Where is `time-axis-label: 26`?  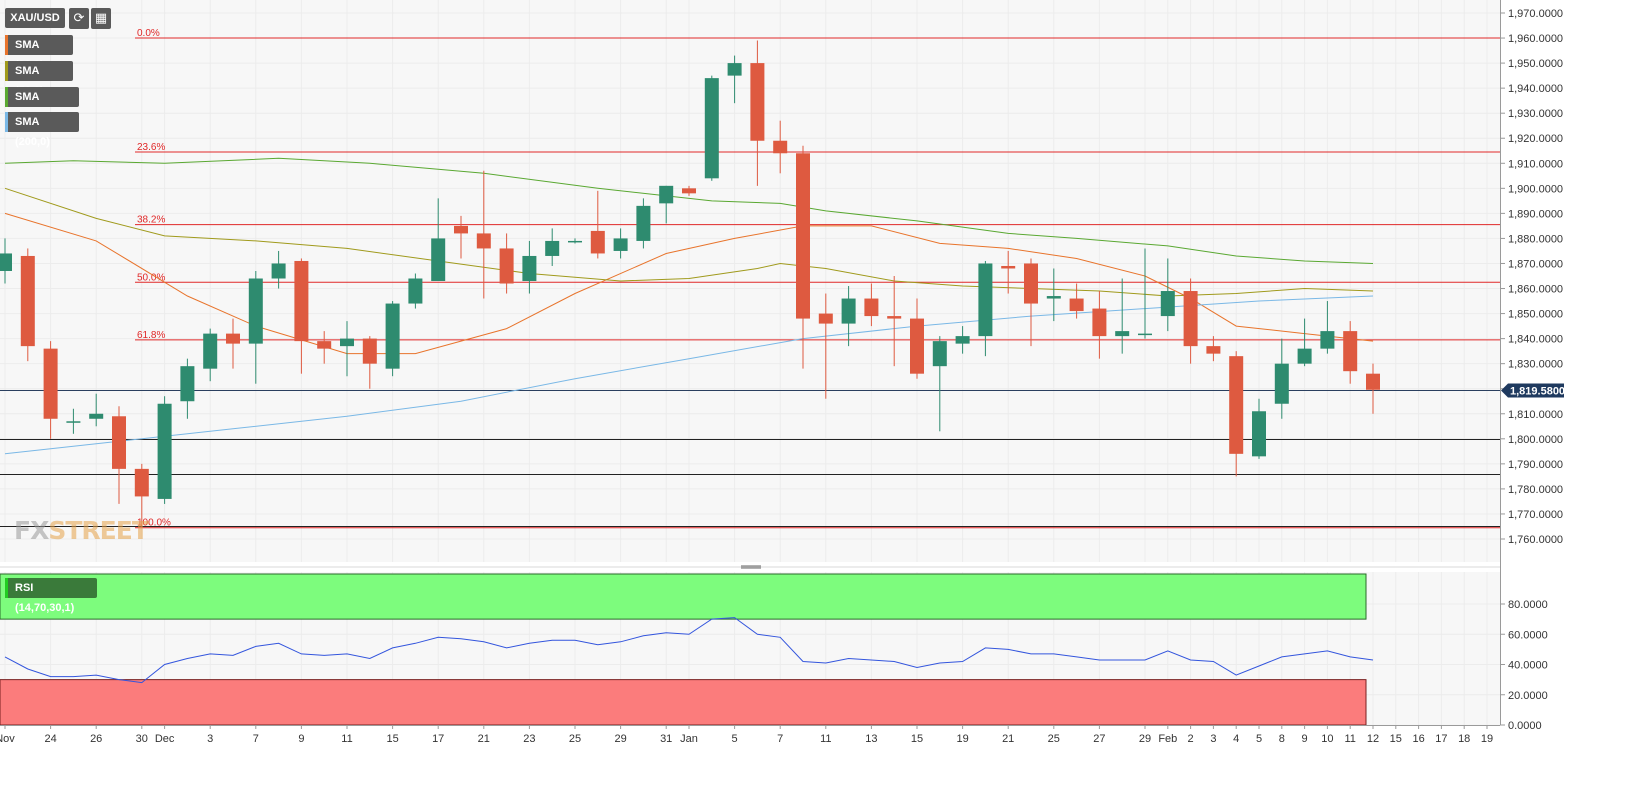 time-axis-label: 26 is located at coordinates (96, 739).